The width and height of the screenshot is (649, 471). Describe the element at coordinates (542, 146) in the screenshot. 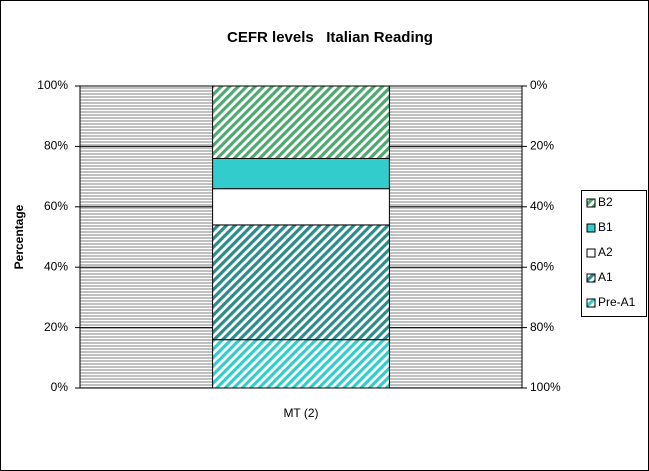

I see `y2-tick-label: 20%` at that location.